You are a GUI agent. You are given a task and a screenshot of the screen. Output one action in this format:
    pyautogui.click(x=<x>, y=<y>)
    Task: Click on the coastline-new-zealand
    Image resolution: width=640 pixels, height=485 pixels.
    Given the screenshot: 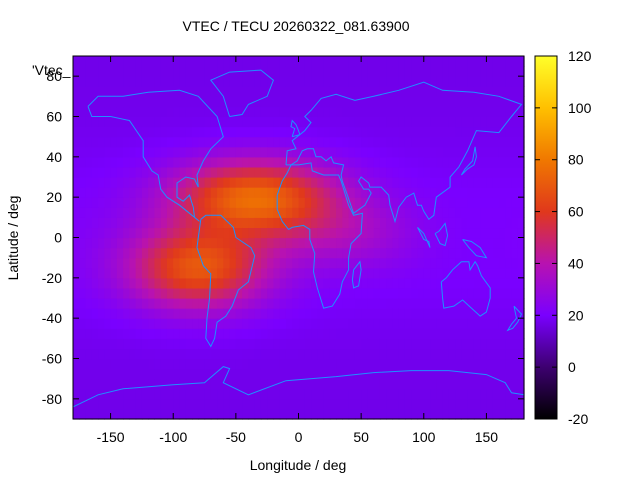 What is the action you would take?
    pyautogui.click(x=514, y=318)
    